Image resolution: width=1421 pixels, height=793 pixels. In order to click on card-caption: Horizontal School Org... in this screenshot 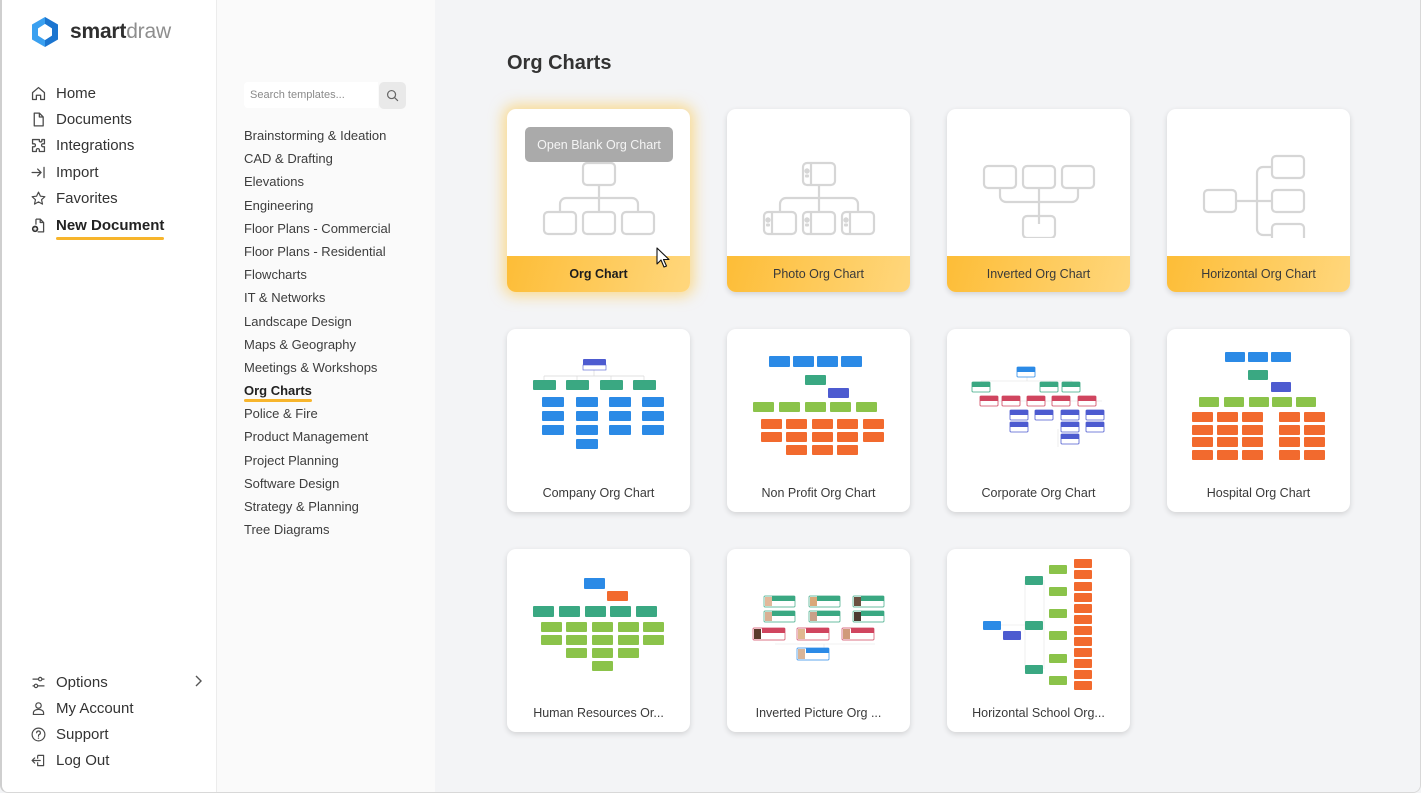, I will do `click(1038, 713)`.